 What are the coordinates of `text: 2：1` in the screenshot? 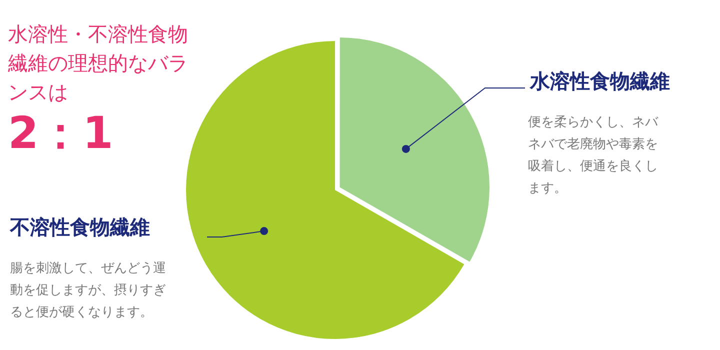 It's located at (61, 134).